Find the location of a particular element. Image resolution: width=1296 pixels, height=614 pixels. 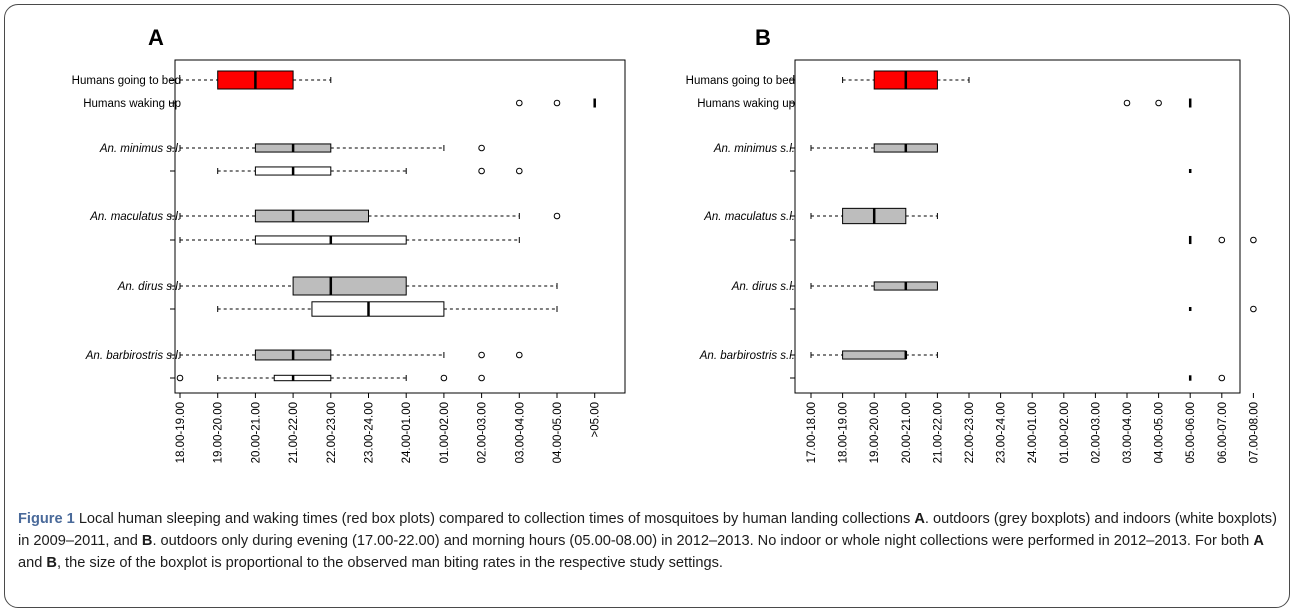

x-tick-label: 07.00-08.00 is located at coordinates (1254, 432).